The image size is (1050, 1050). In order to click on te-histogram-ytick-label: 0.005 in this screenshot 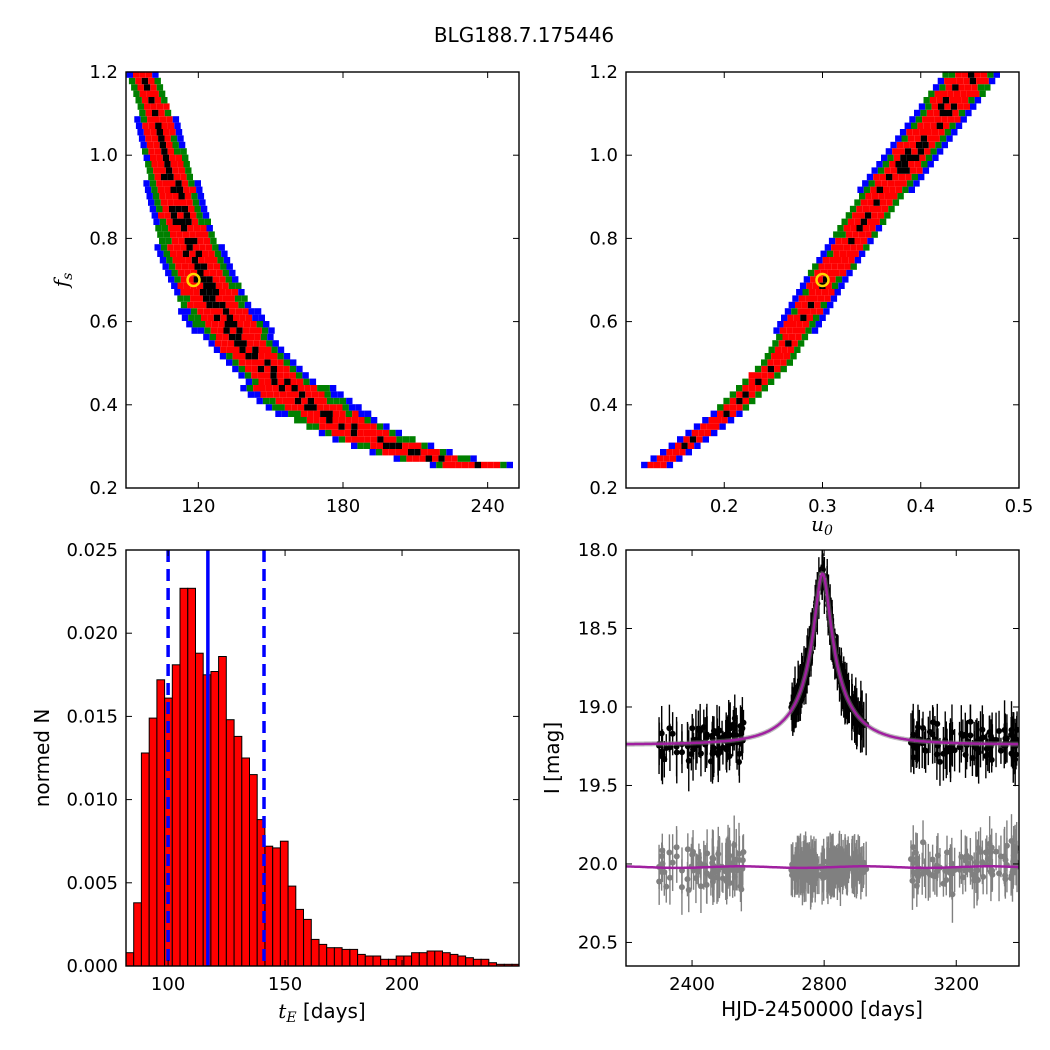, I will do `click(92, 883)`.